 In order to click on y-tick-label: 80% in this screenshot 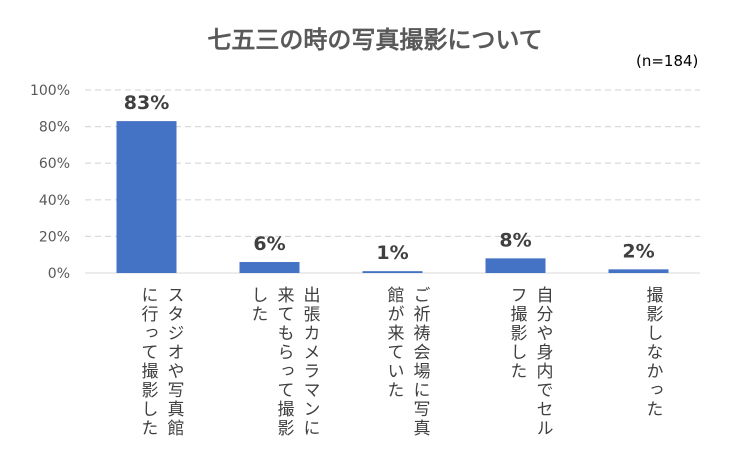, I will do `click(54, 128)`.